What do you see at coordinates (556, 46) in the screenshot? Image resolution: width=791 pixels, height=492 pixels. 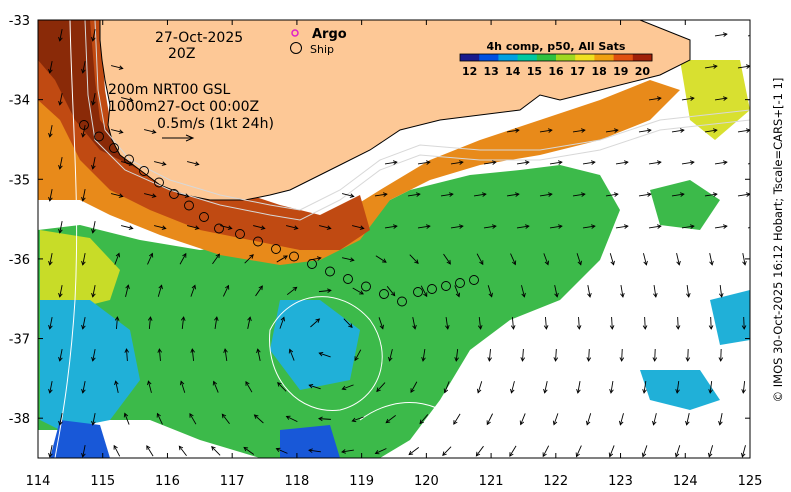 I see `colorbar-title: 4h comp, p50, All Sats` at bounding box center [556, 46].